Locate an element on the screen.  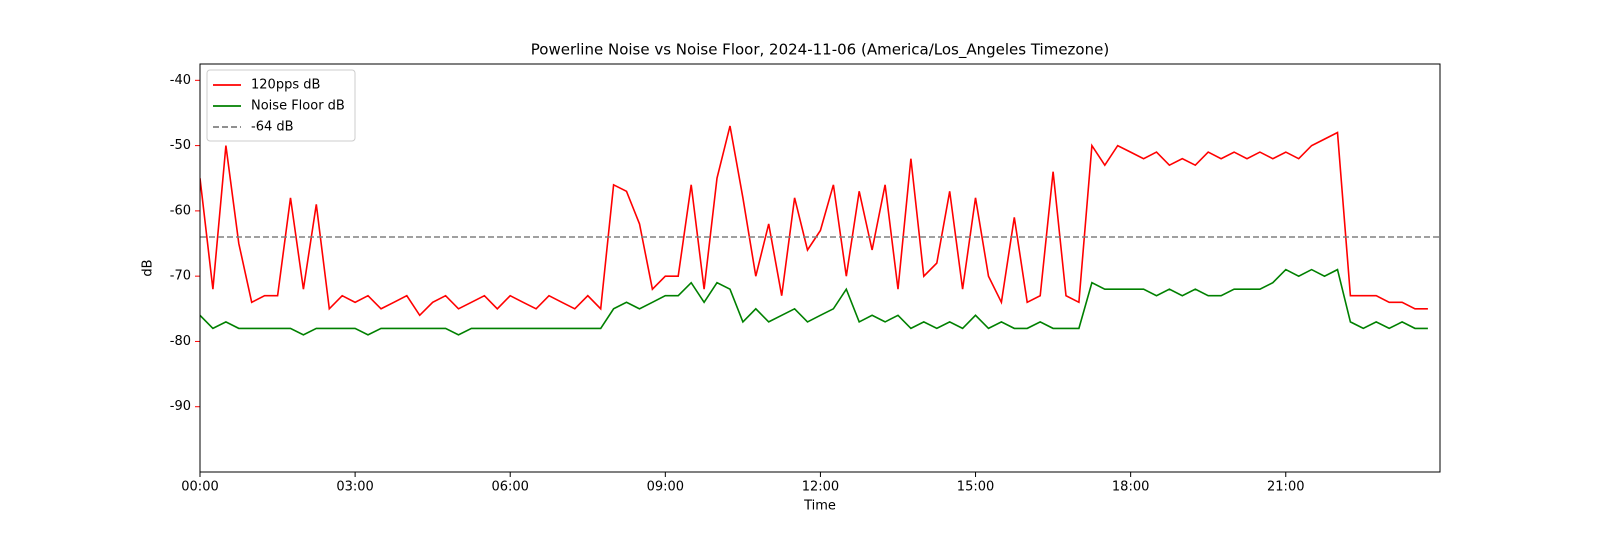
legend-label: 120pps dB is located at coordinates (285, 85).